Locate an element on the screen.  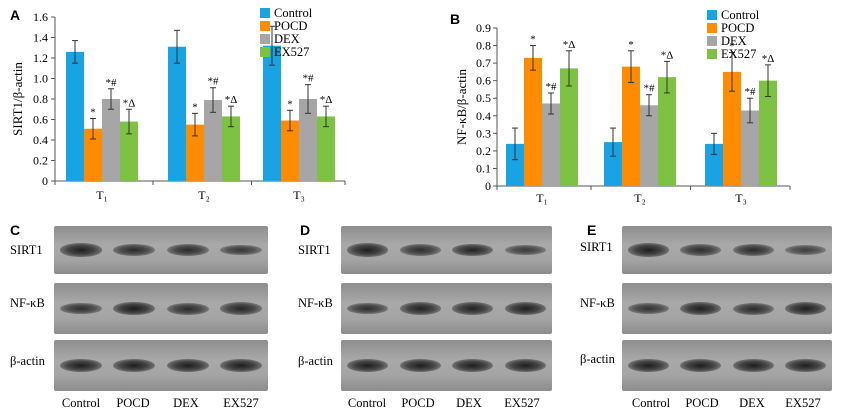
x-category-label: T₂ is located at coordinates (204, 195).